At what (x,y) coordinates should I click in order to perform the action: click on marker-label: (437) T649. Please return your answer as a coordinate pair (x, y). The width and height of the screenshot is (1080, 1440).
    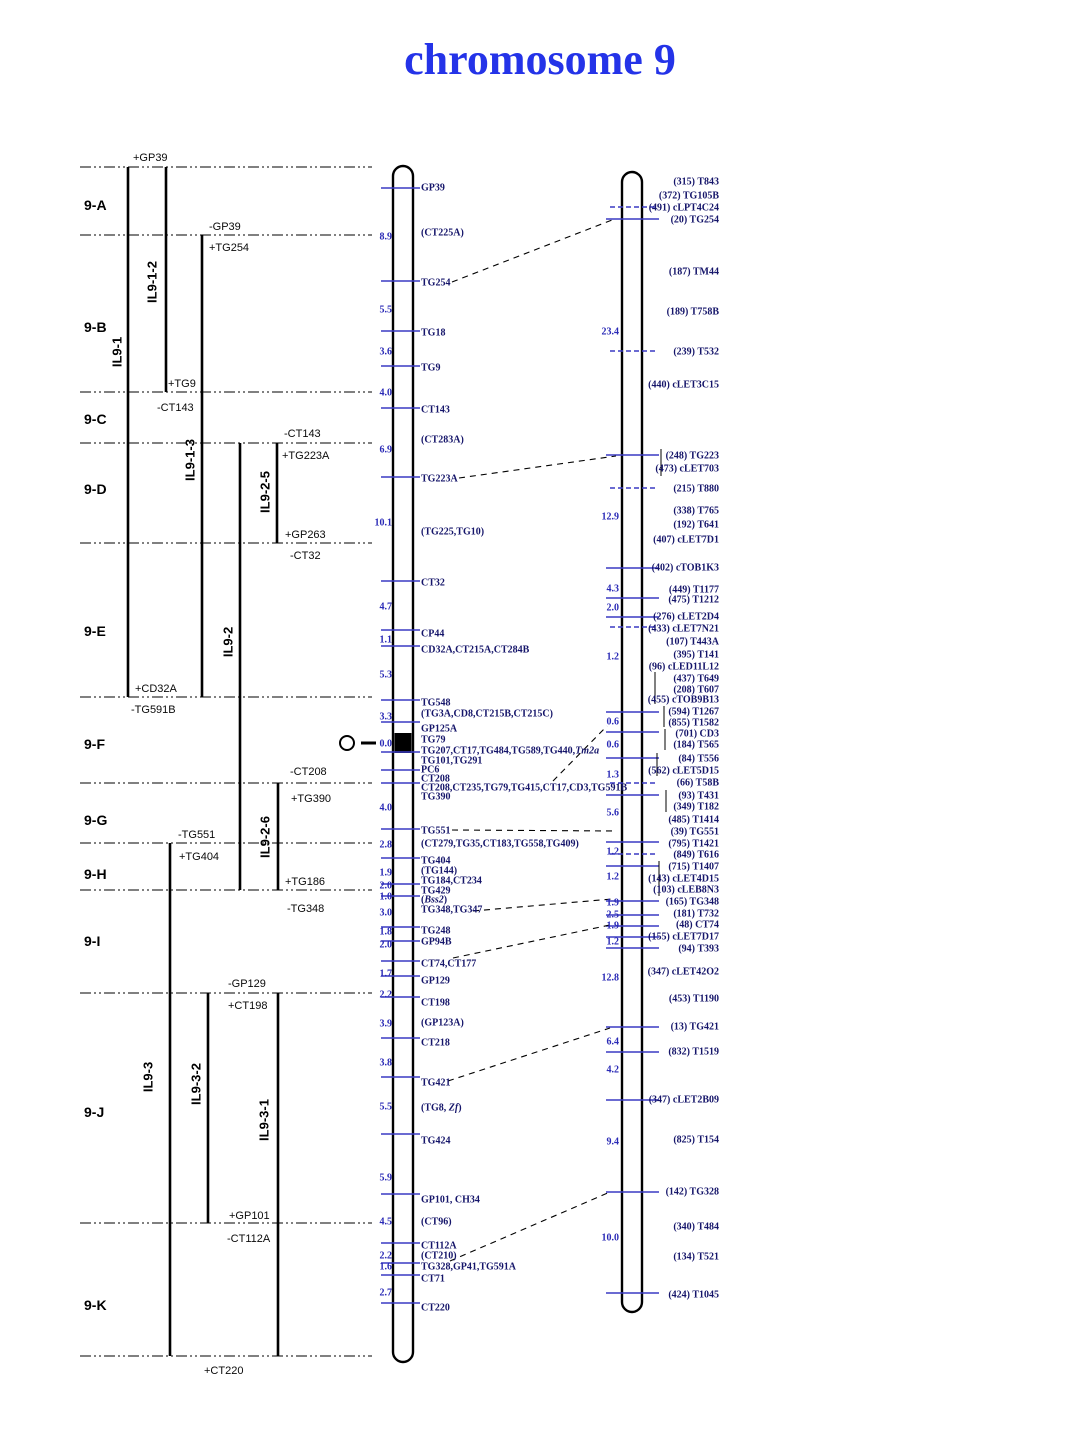
    Looking at the image, I should click on (696, 679).